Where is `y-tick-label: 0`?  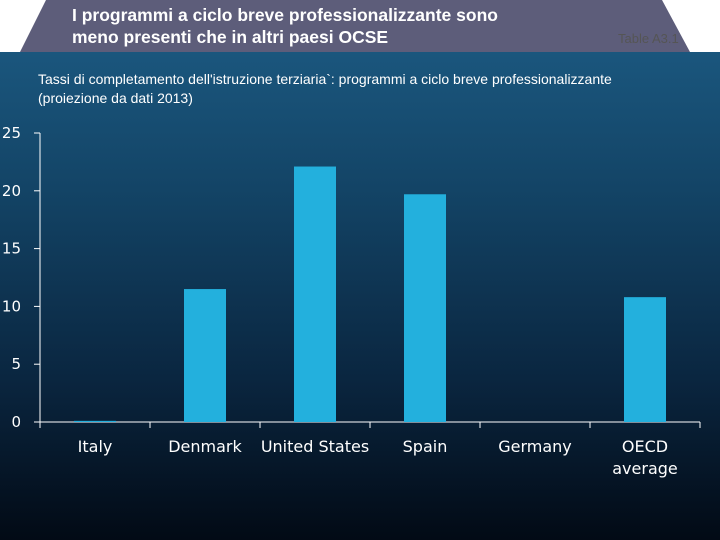
y-tick-label: 0 is located at coordinates (16, 422).